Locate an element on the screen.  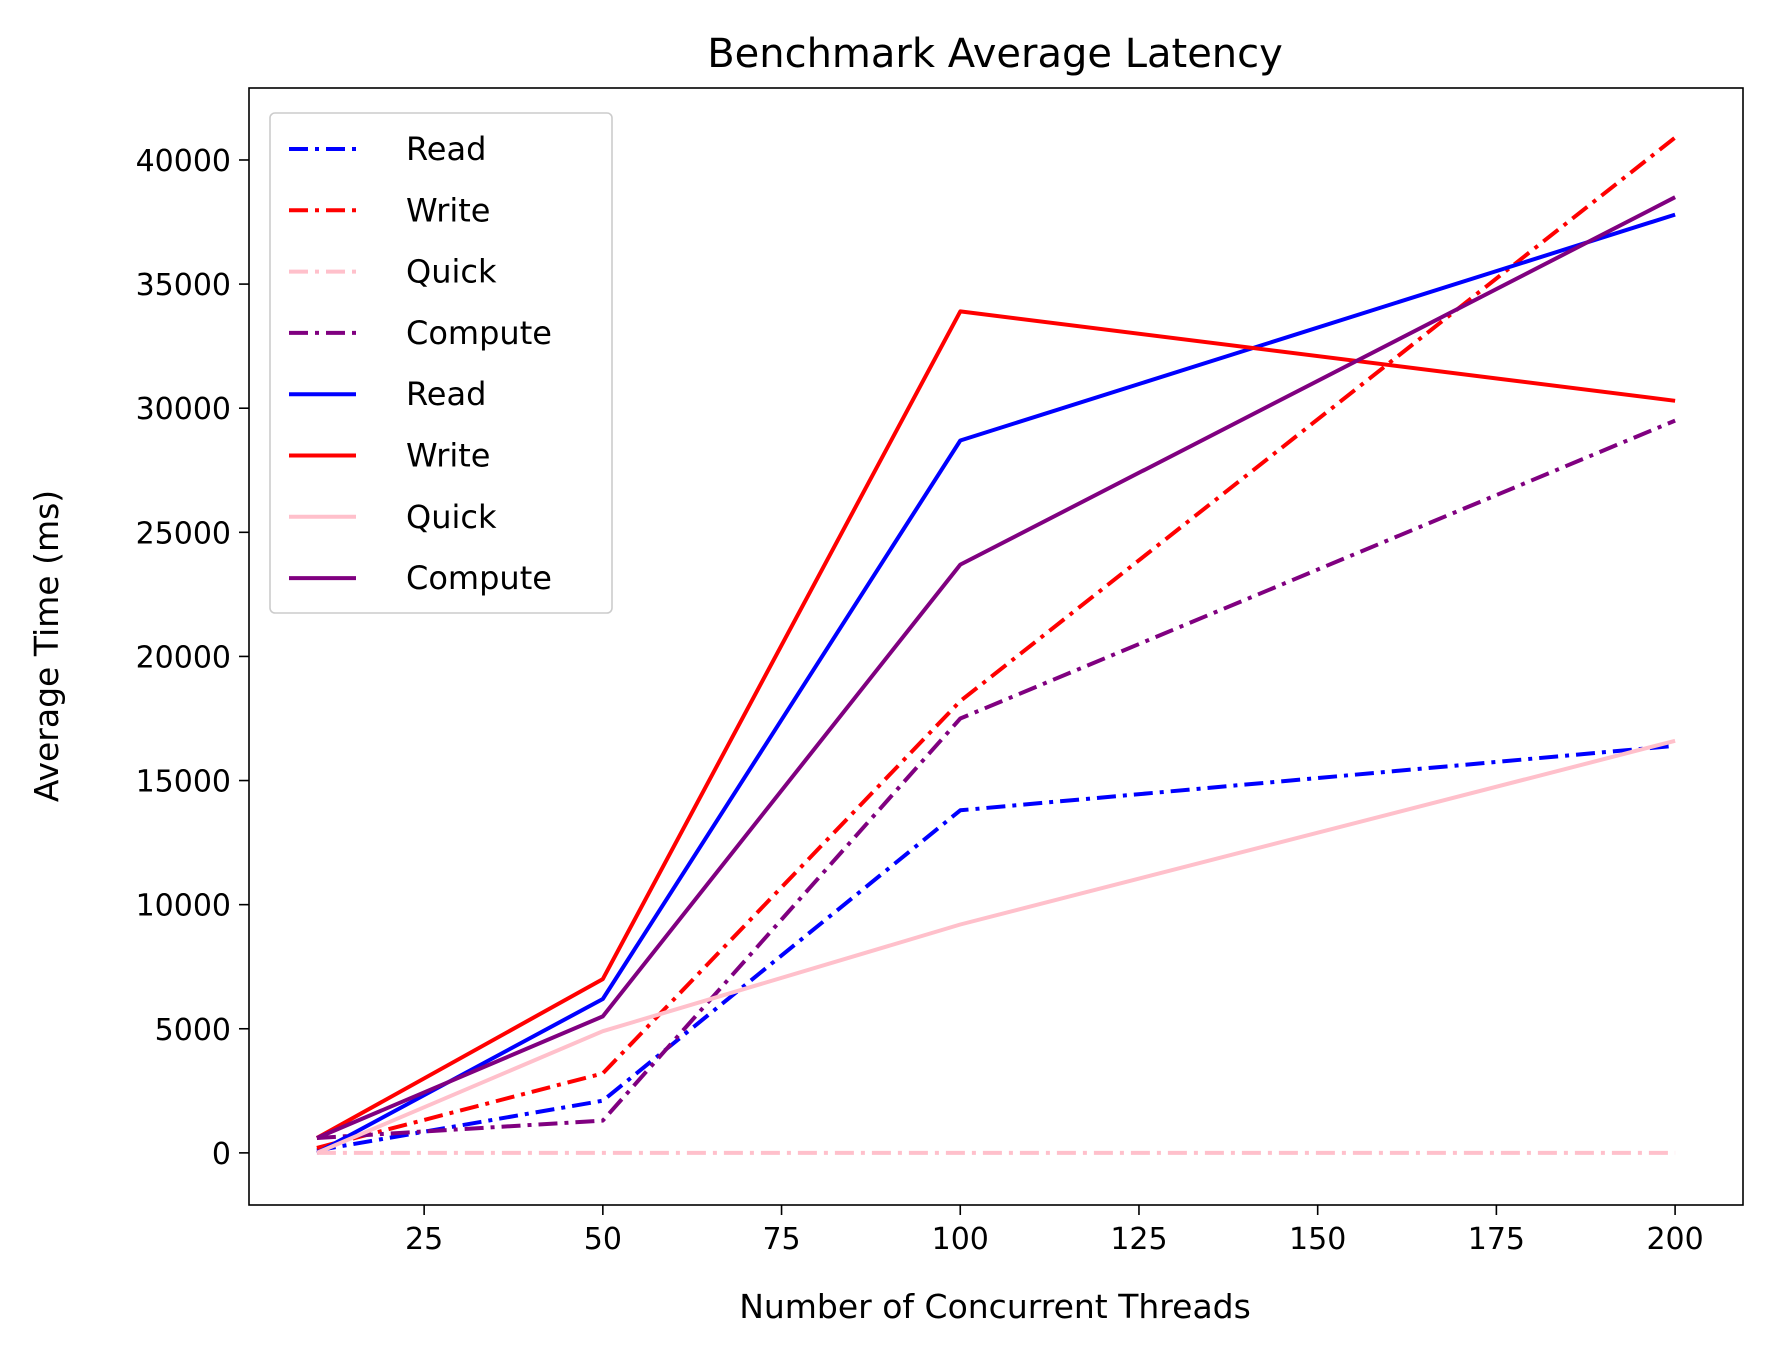
x-tick-label: 25 is located at coordinates (424, 1239).